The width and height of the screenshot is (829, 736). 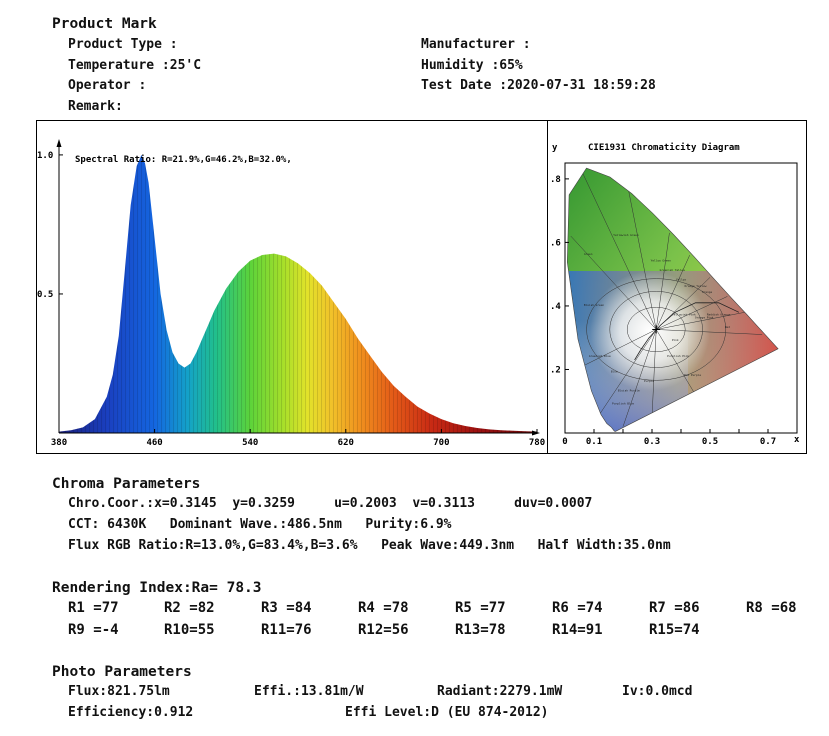 I want to click on rendering-index-value: R5 =77, so click(x=480, y=608).